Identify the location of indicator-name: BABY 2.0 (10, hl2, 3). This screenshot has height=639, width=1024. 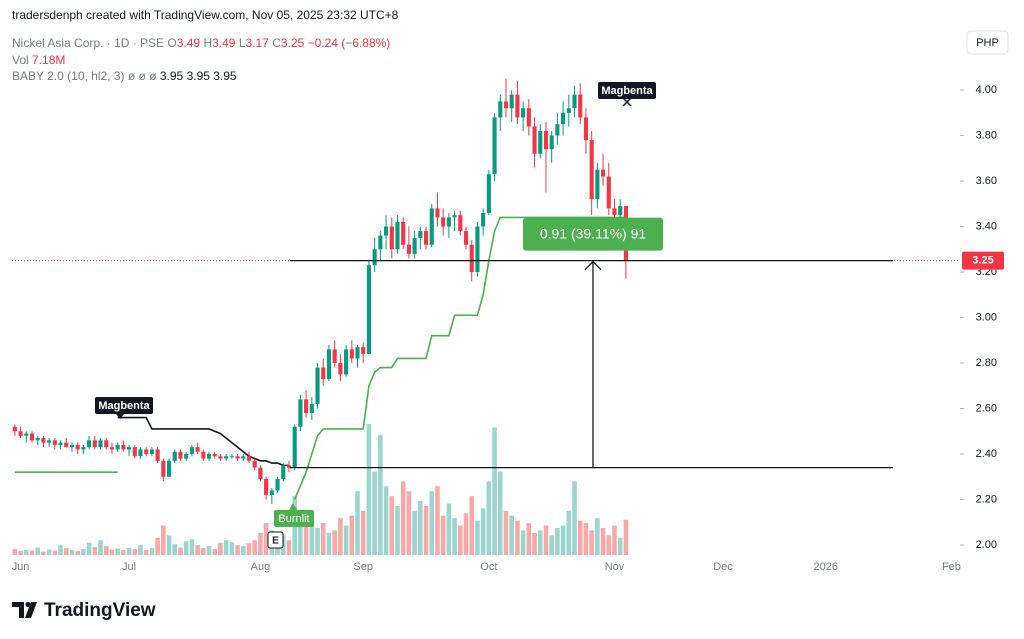
(68, 76).